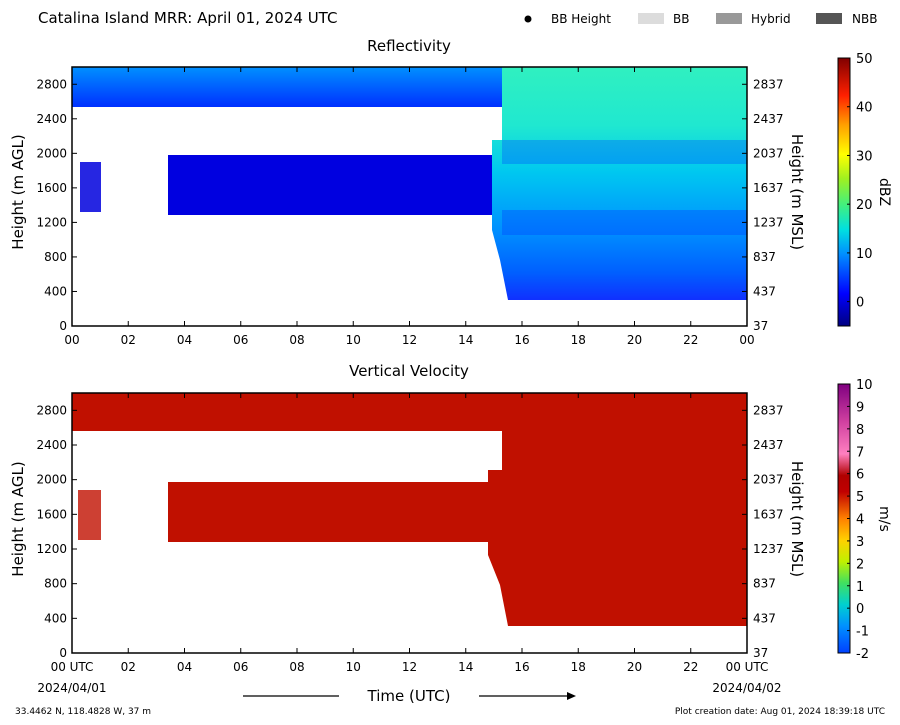 This screenshot has height=725, width=900. What do you see at coordinates (63, 653) in the screenshot?
I see `y-tick-label: 0` at bounding box center [63, 653].